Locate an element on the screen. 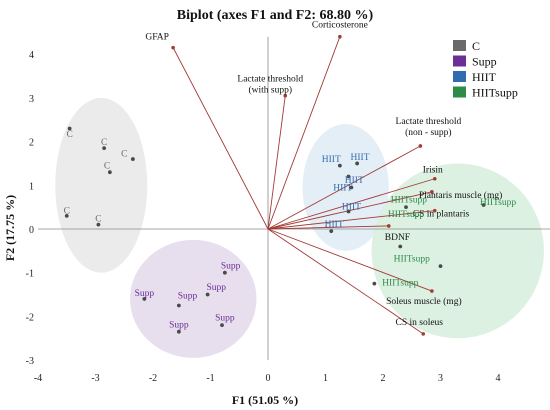  confidence-ellipse-hiit is located at coordinates (345, 187).